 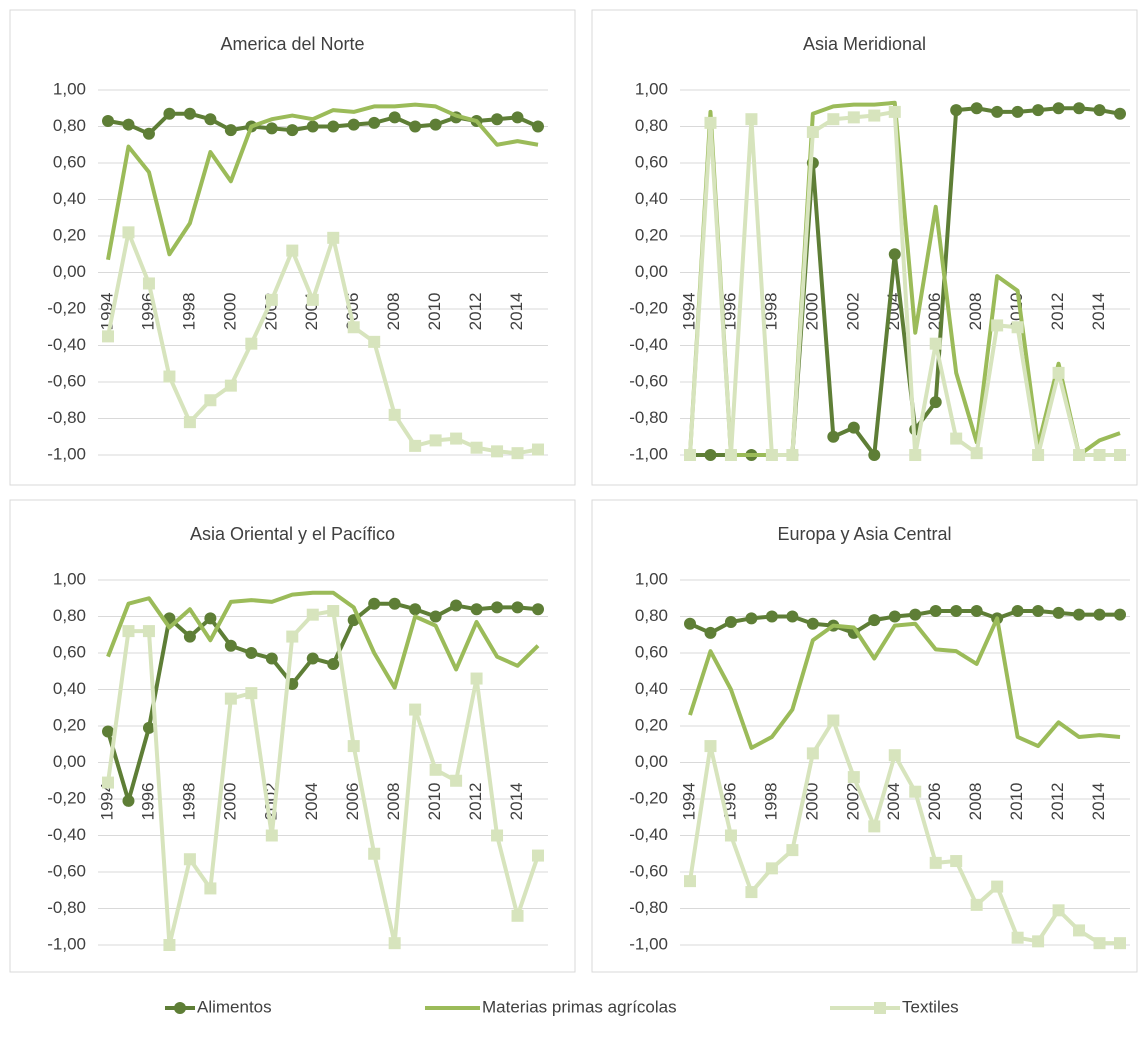 What do you see at coordinates (66, 380) in the screenshot?
I see `y-tick-label: -0,60` at bounding box center [66, 380].